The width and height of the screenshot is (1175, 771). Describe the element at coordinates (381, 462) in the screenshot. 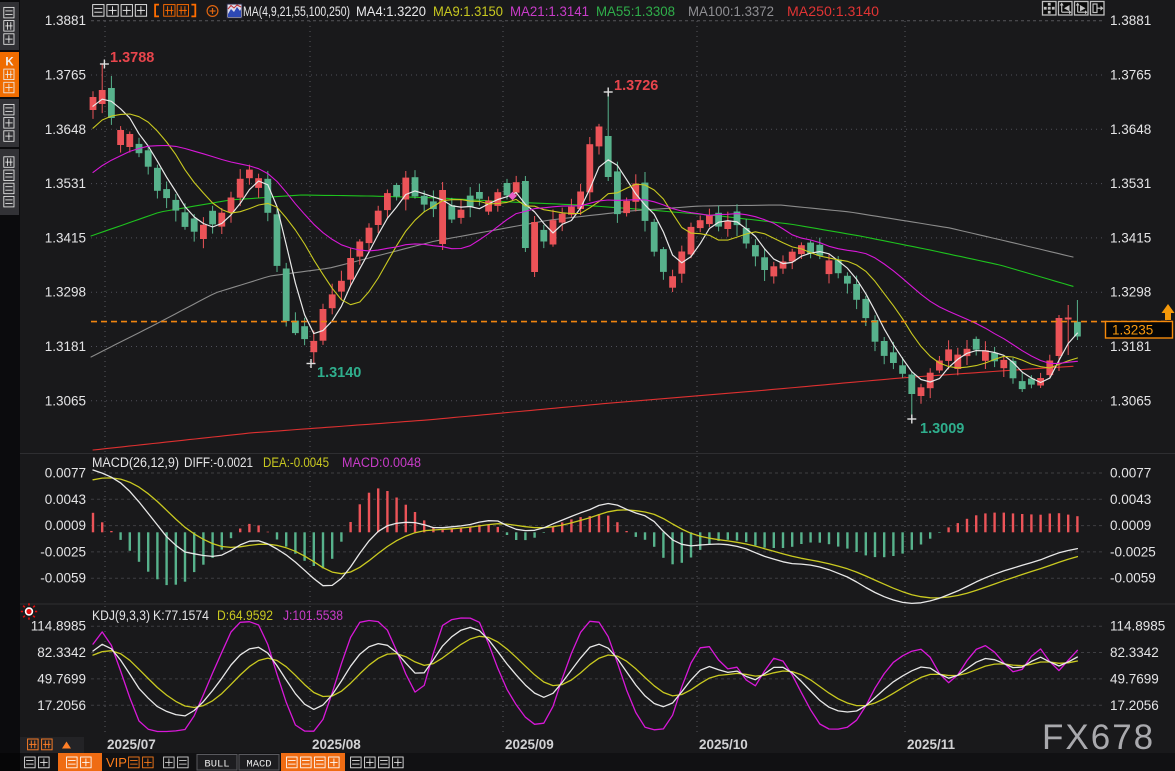

I see `svg-text: MACD:0.0048` at that location.